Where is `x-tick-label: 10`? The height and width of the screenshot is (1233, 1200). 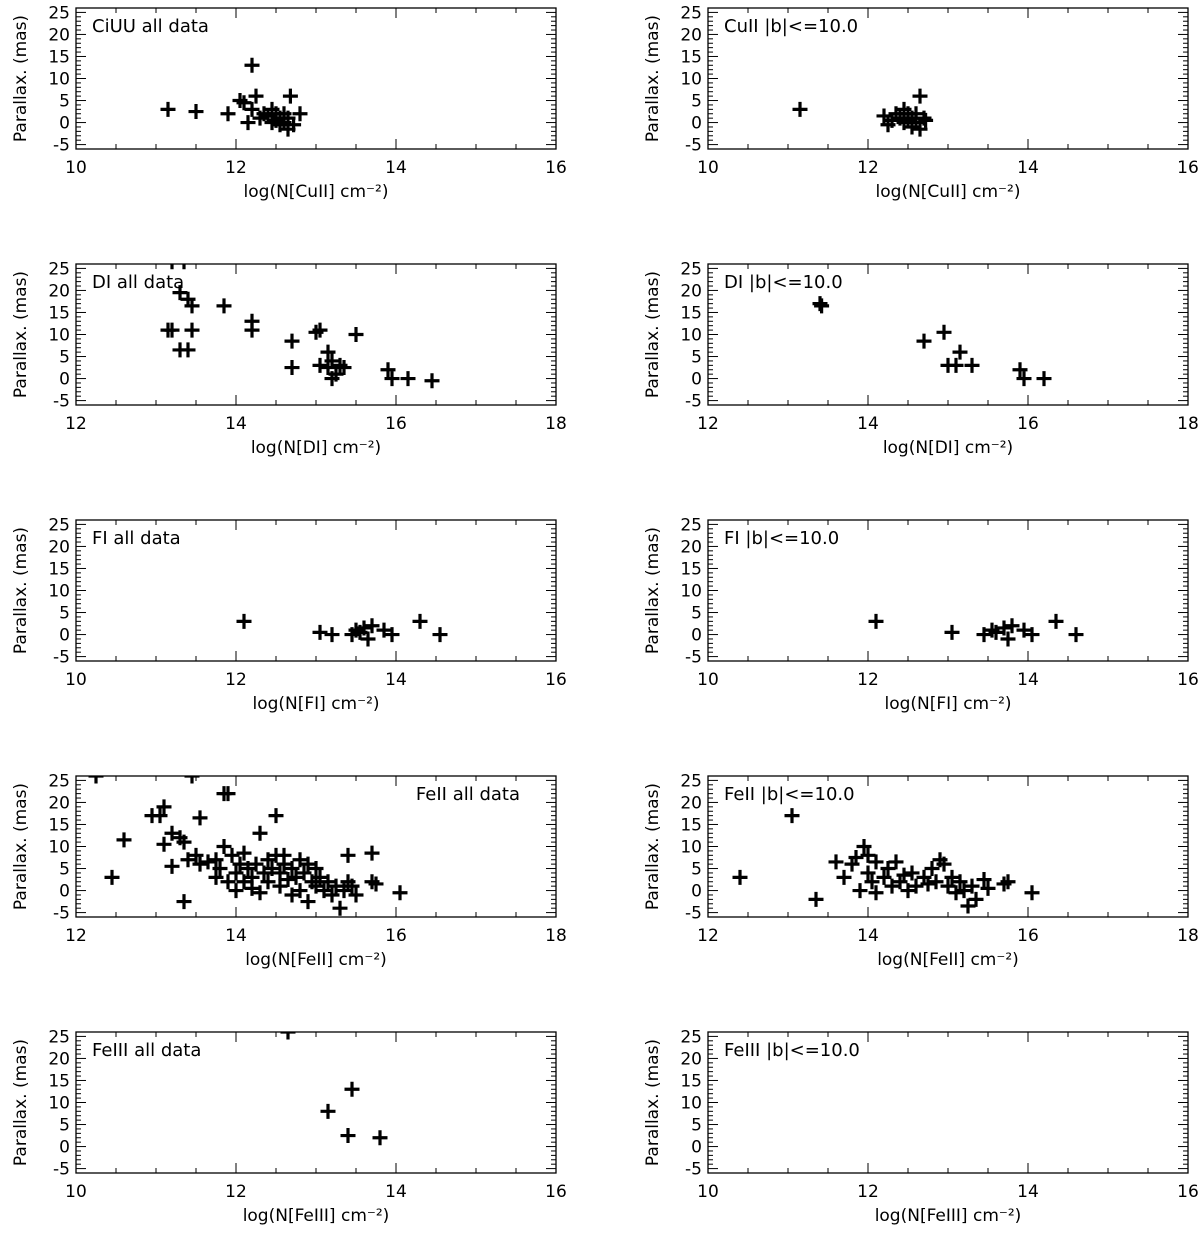
x-tick-label: 10 is located at coordinates (76, 680).